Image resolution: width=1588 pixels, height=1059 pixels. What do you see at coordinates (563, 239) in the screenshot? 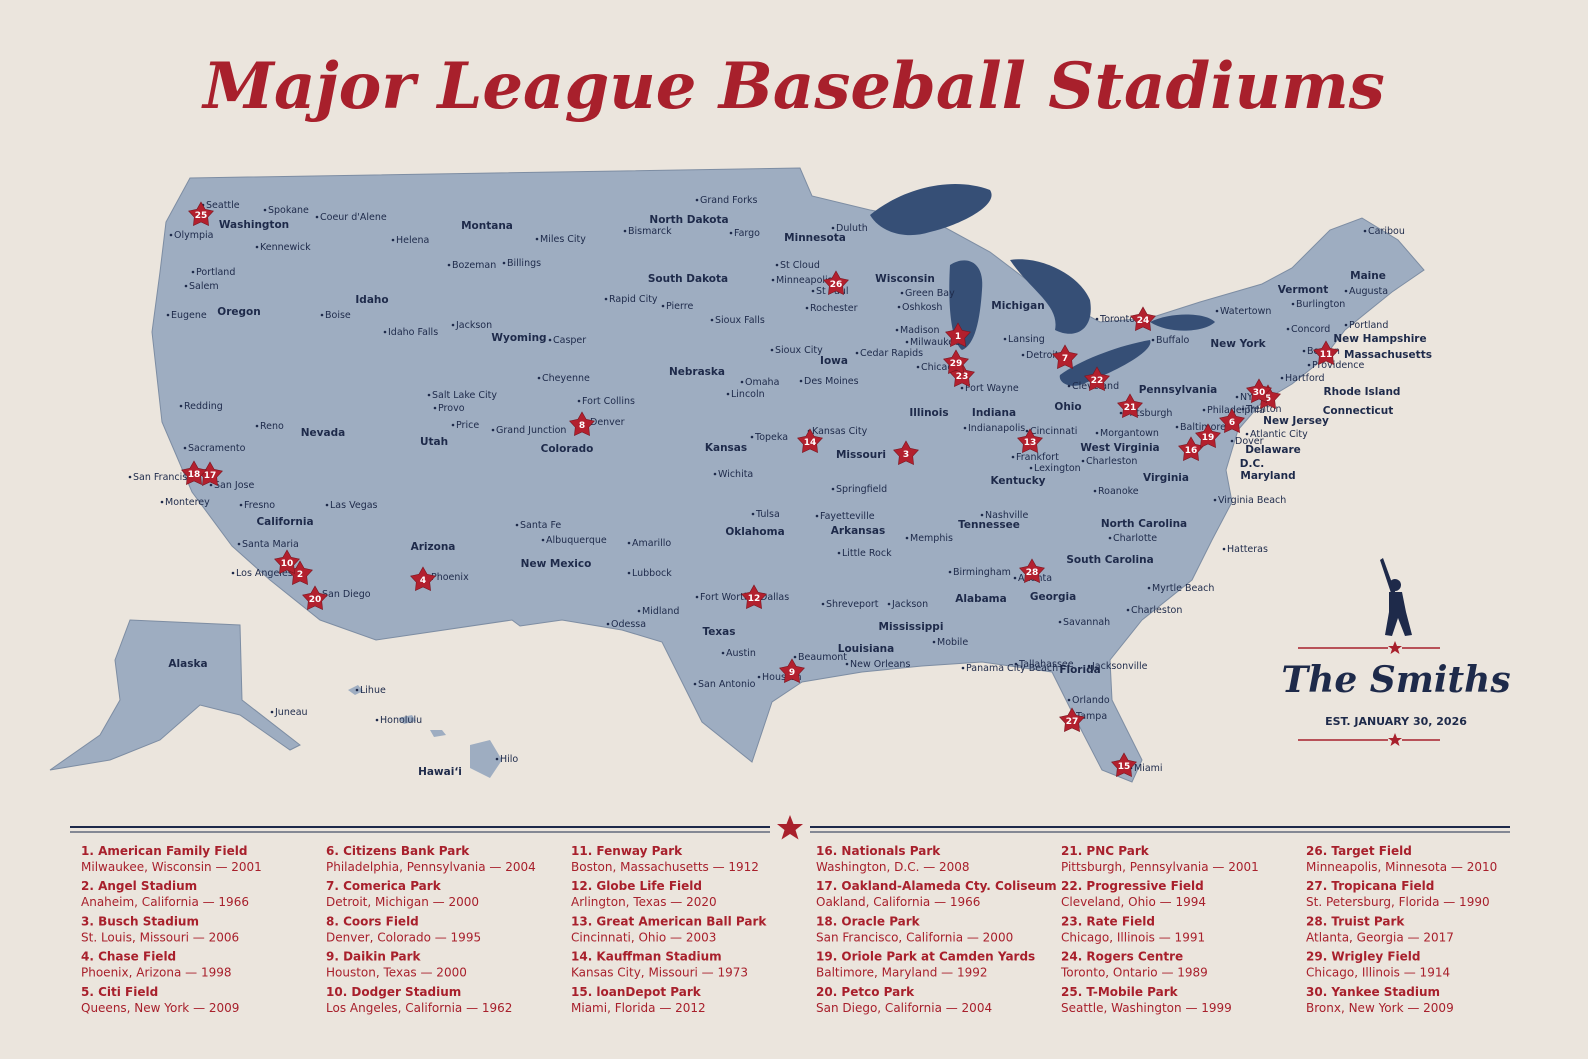
I see `city-label: Miles City` at bounding box center [563, 239].